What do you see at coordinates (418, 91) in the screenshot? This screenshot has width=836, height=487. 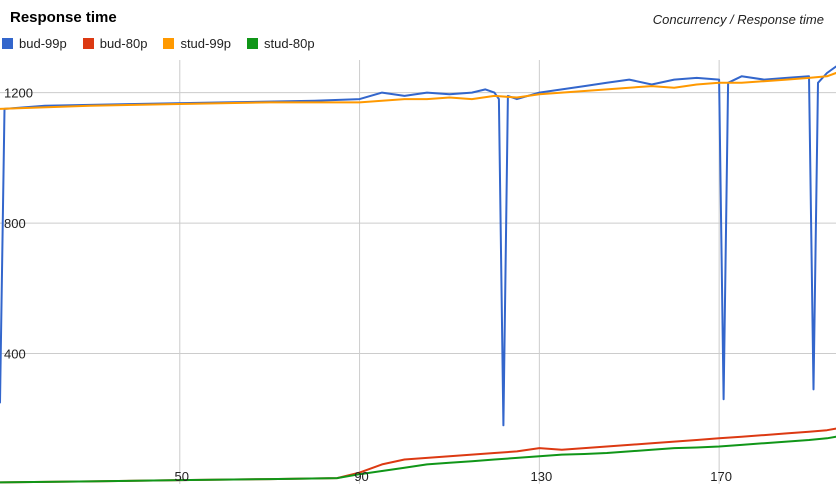 I see `series-line-stud-99p` at bounding box center [418, 91].